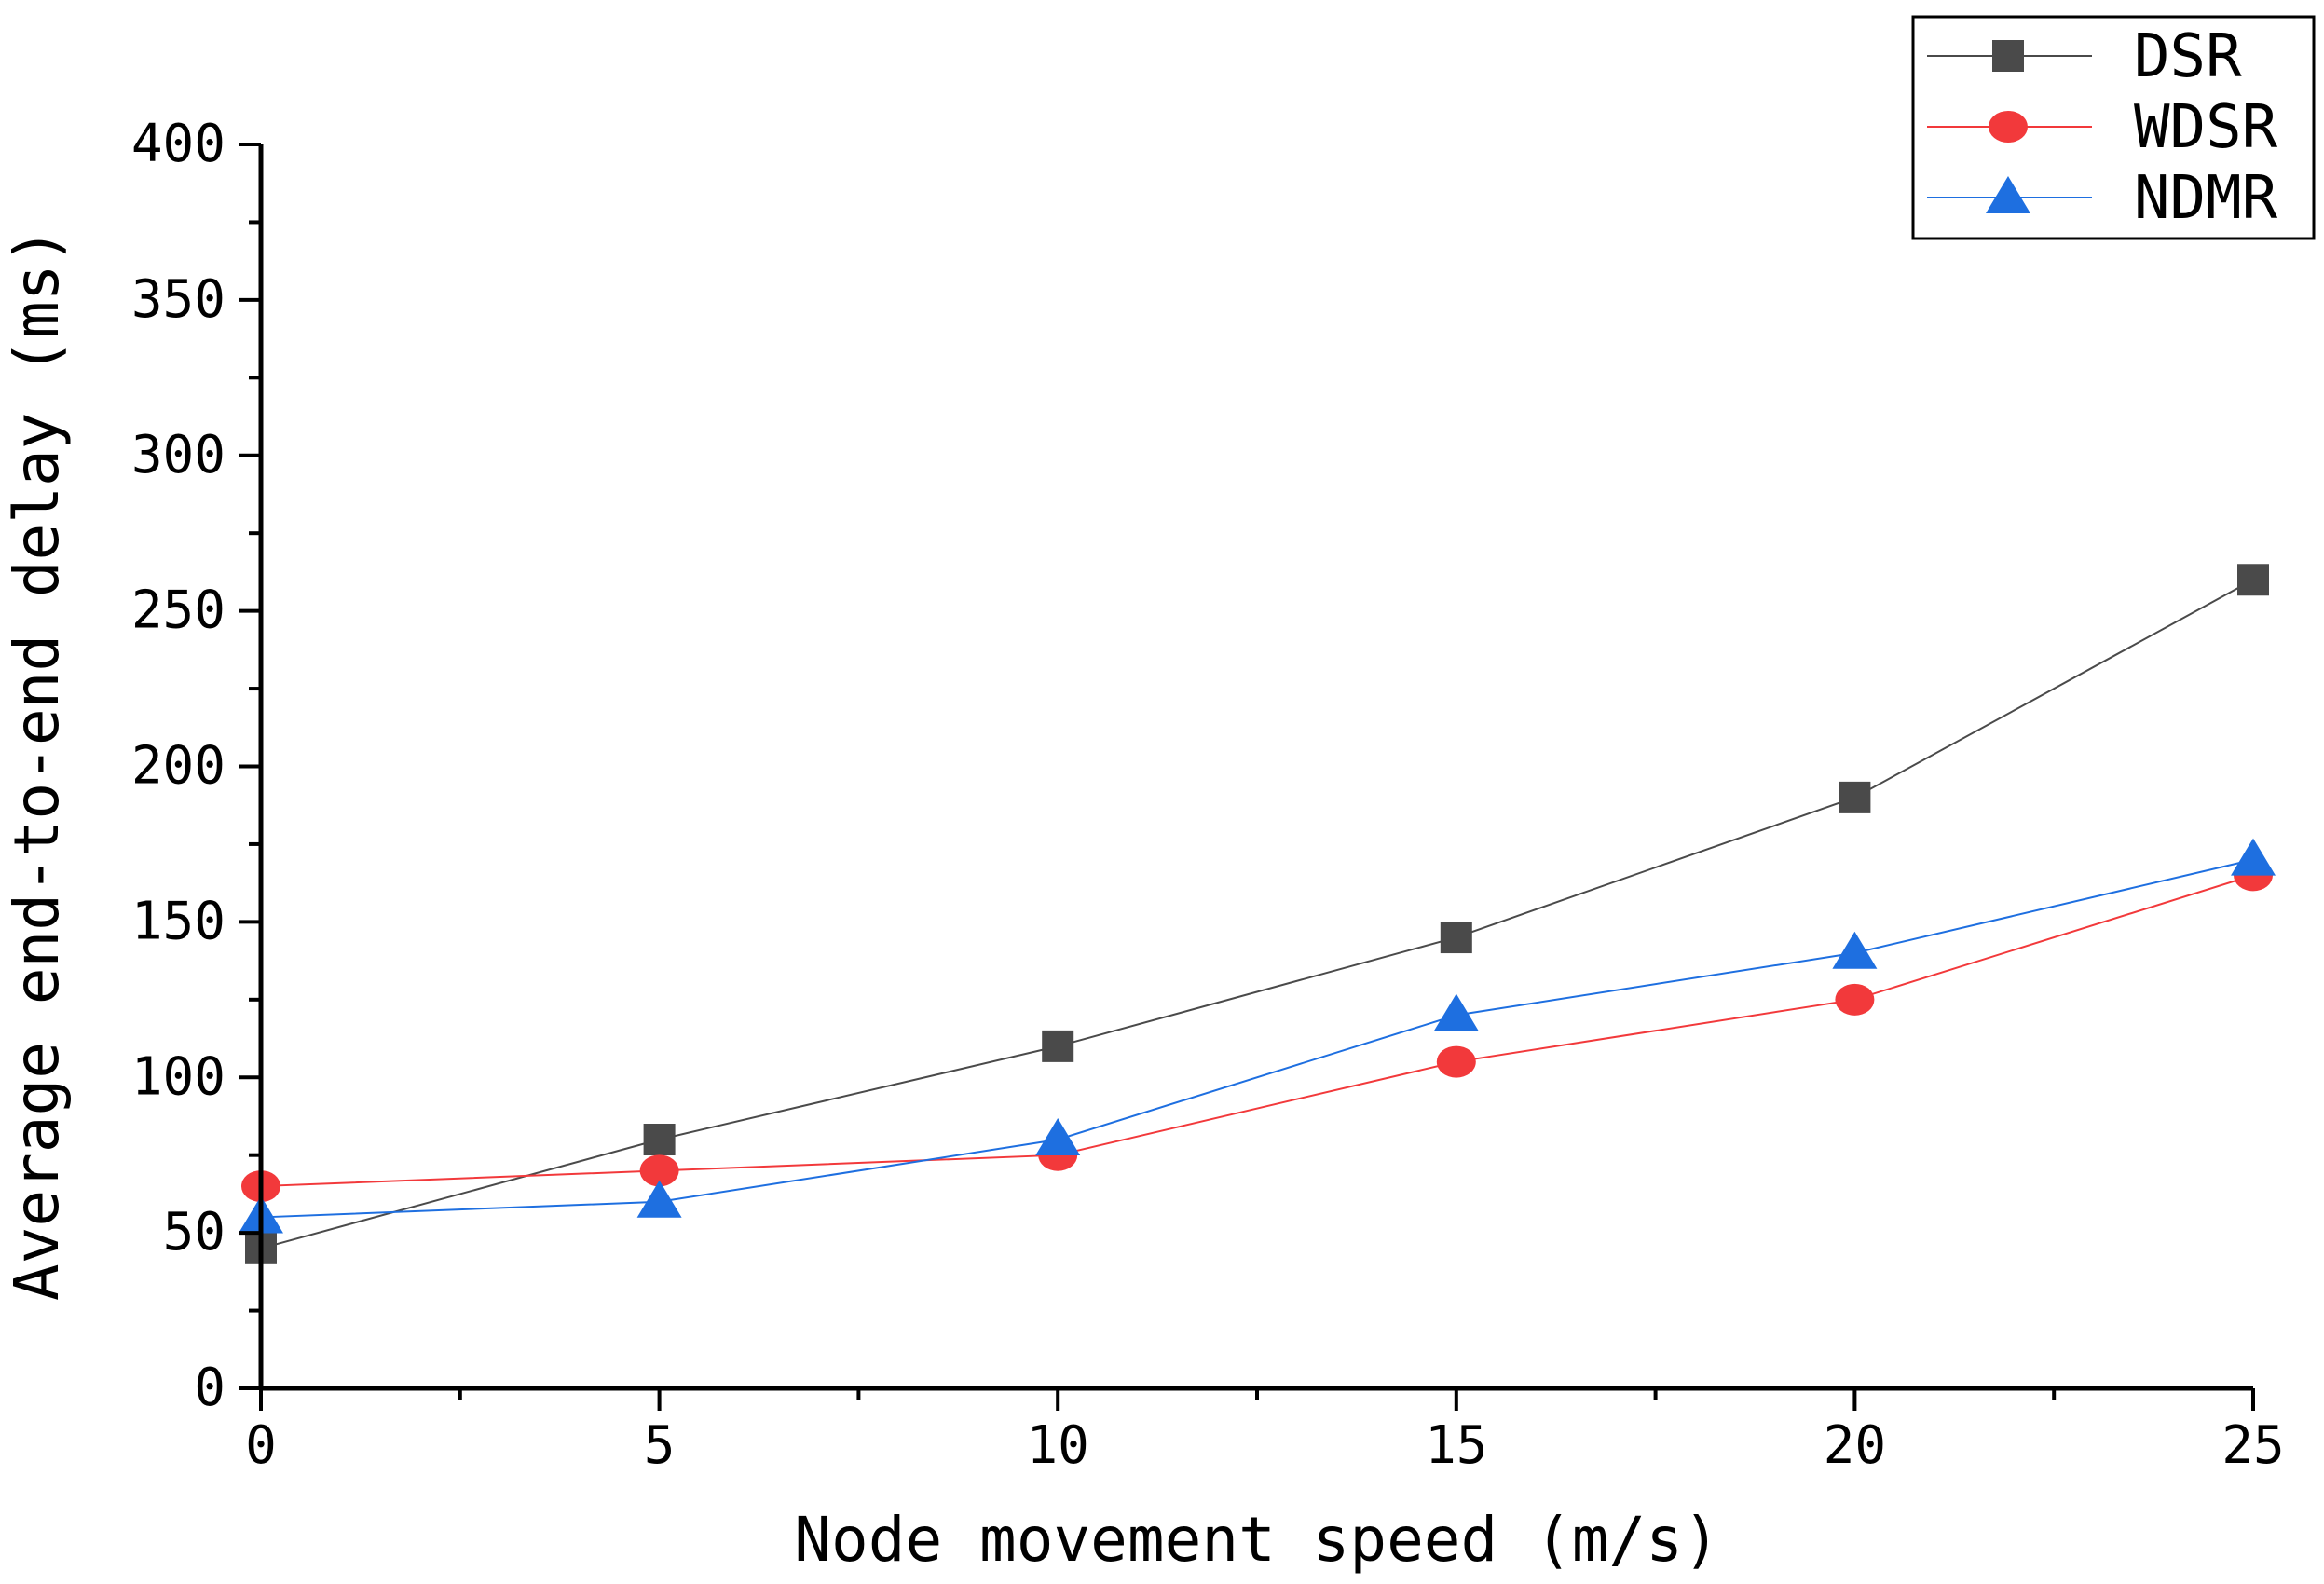  What do you see at coordinates (2188, 57) in the screenshot?
I see `legend-label-dsr: DSR` at bounding box center [2188, 57].